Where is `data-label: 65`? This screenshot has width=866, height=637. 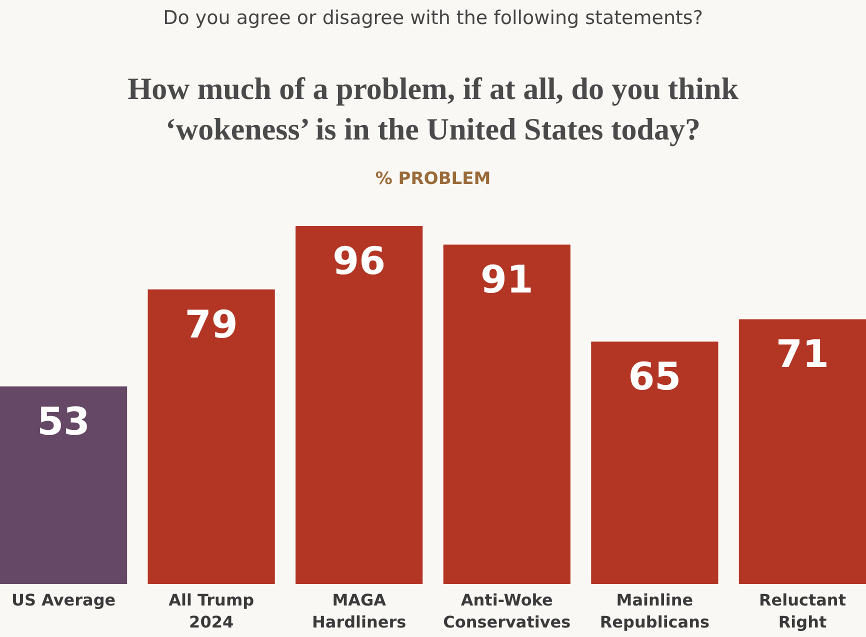
data-label: 65 is located at coordinates (655, 376).